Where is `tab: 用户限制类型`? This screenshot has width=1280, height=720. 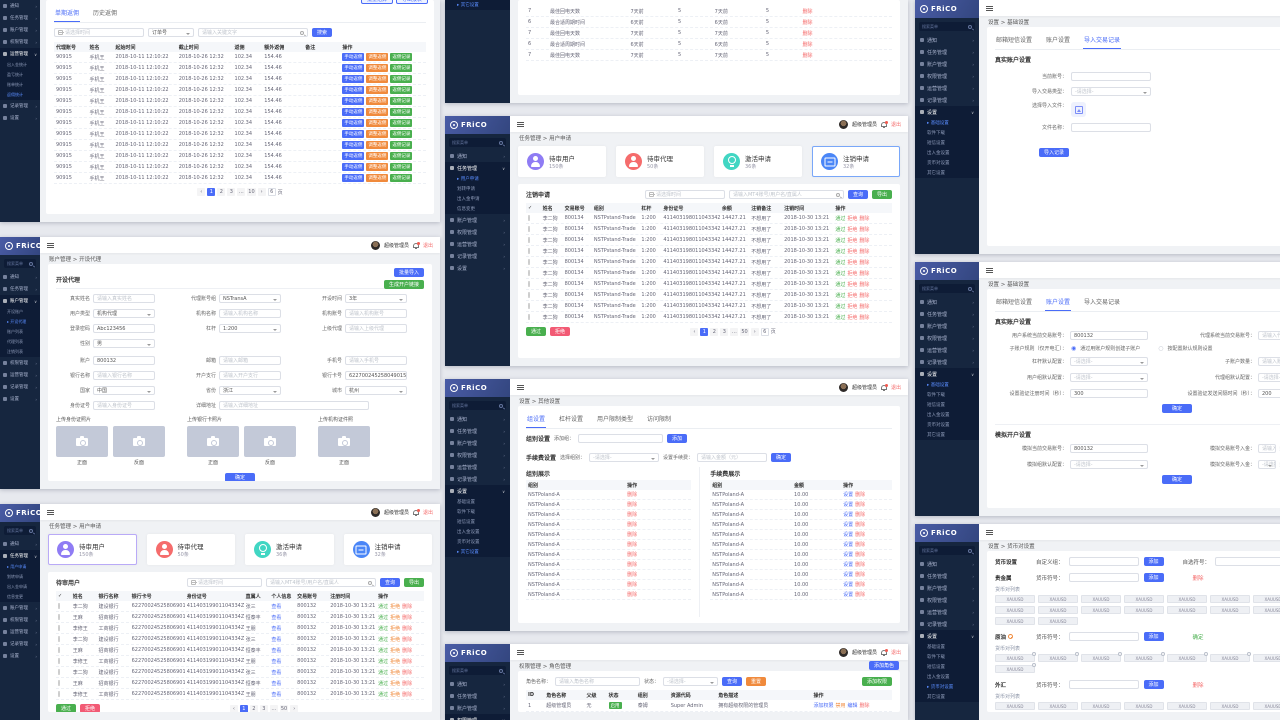 tab: 用户限制类型 is located at coordinates (615, 419).